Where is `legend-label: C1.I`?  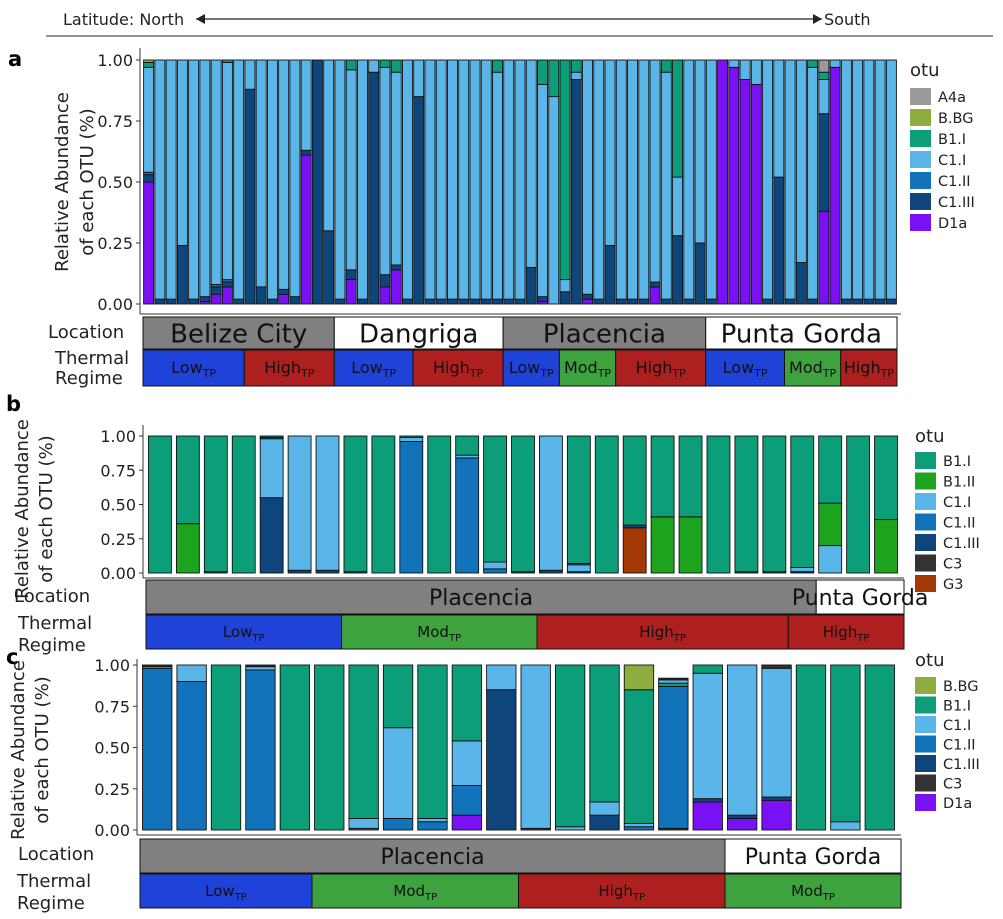
legend-label: C1.I is located at coordinates (957, 726).